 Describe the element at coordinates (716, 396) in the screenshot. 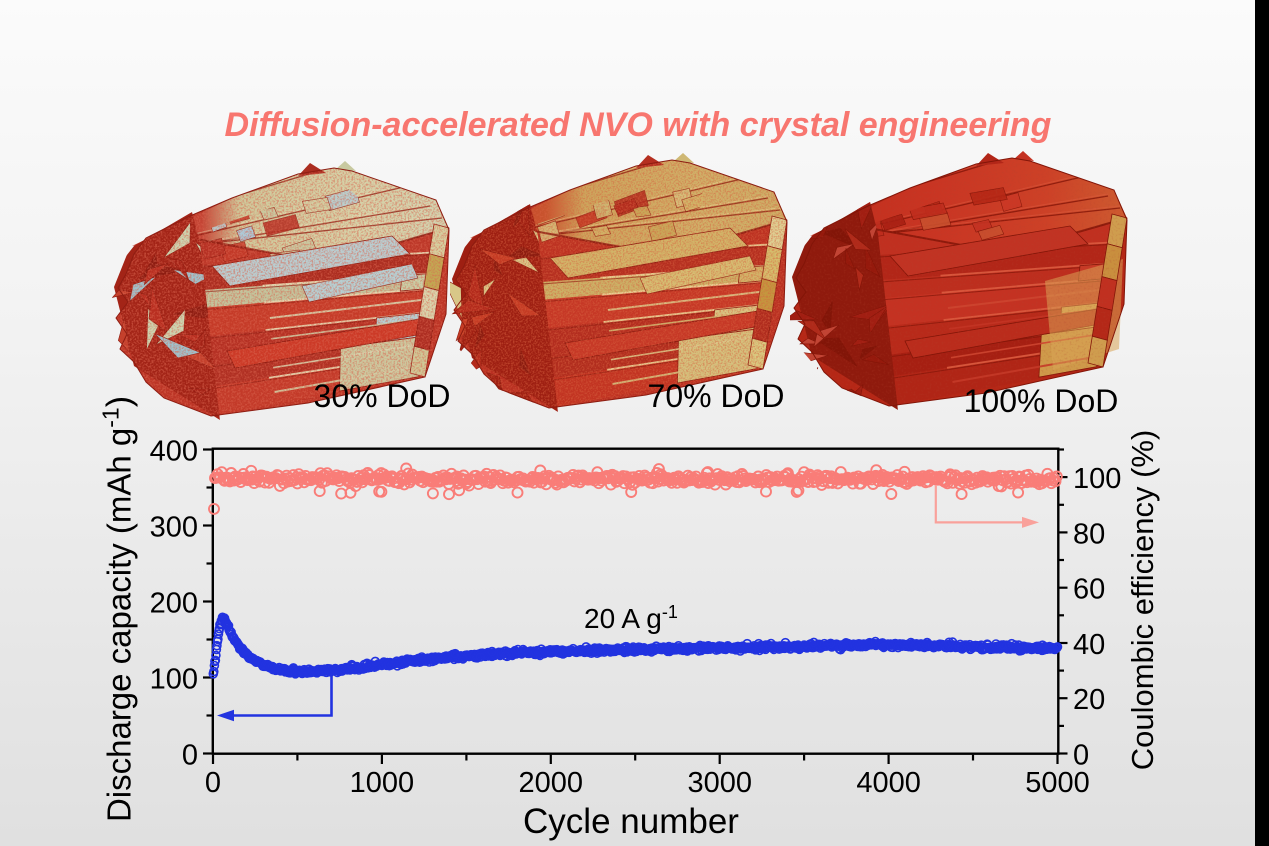

I see `svg-text: 70% DoD` at that location.